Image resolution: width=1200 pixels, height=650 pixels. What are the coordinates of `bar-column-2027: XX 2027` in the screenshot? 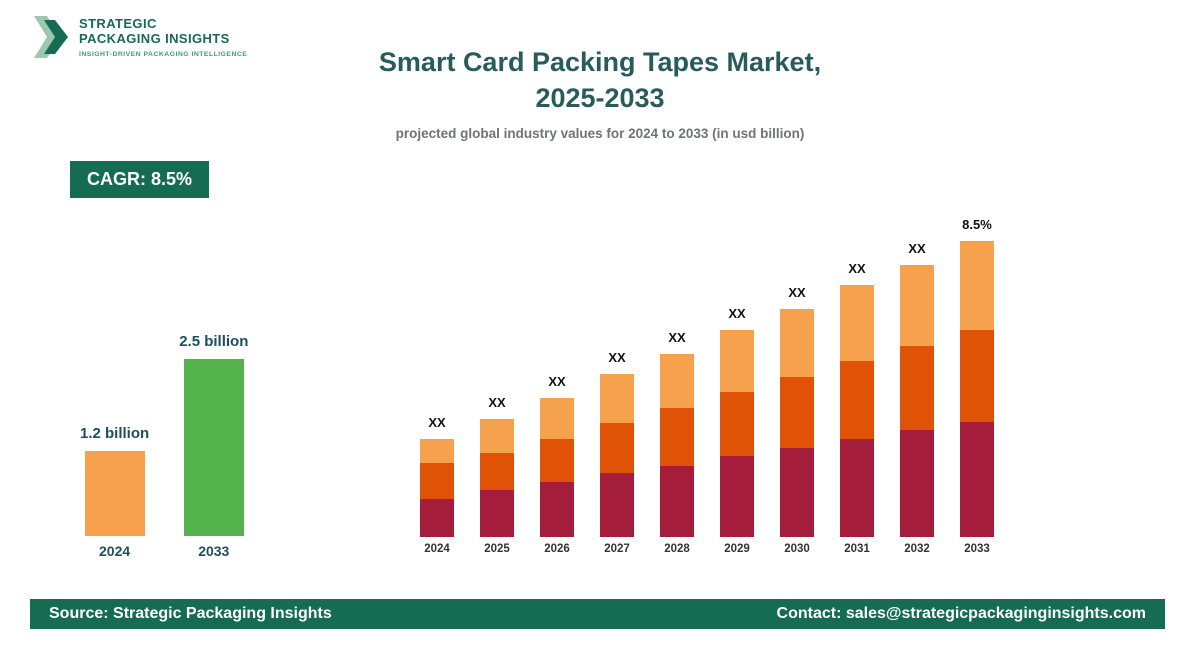 It's located at (617, 452).